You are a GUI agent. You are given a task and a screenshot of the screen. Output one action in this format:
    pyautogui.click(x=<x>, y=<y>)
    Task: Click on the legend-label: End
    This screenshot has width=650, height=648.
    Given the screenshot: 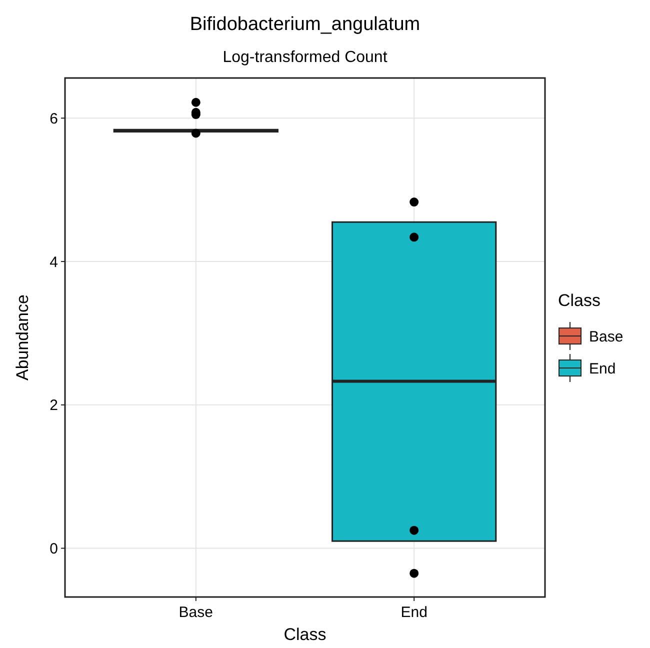 What is the action you would take?
    pyautogui.click(x=602, y=369)
    